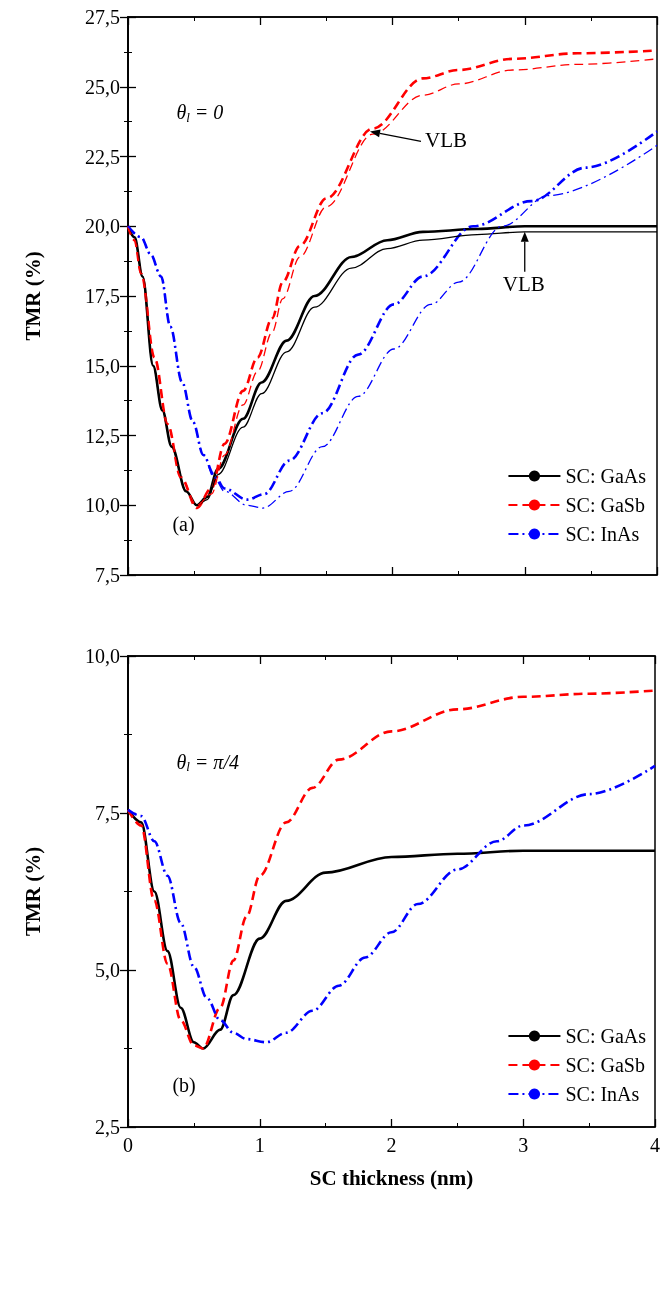  What do you see at coordinates (102, 226) in the screenshot?
I see `y-tick-label: 20,0` at bounding box center [102, 226].